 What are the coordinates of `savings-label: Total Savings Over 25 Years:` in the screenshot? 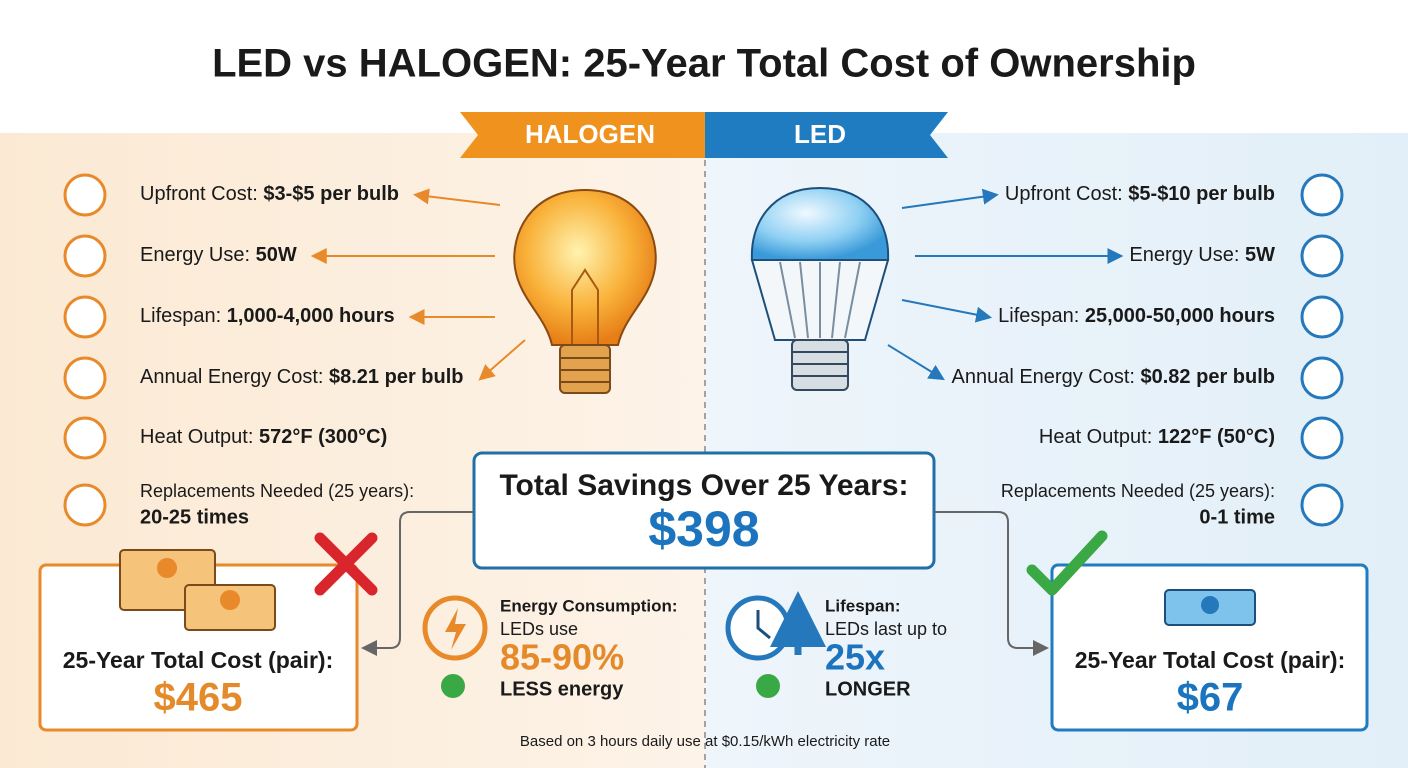 It's located at (703, 485).